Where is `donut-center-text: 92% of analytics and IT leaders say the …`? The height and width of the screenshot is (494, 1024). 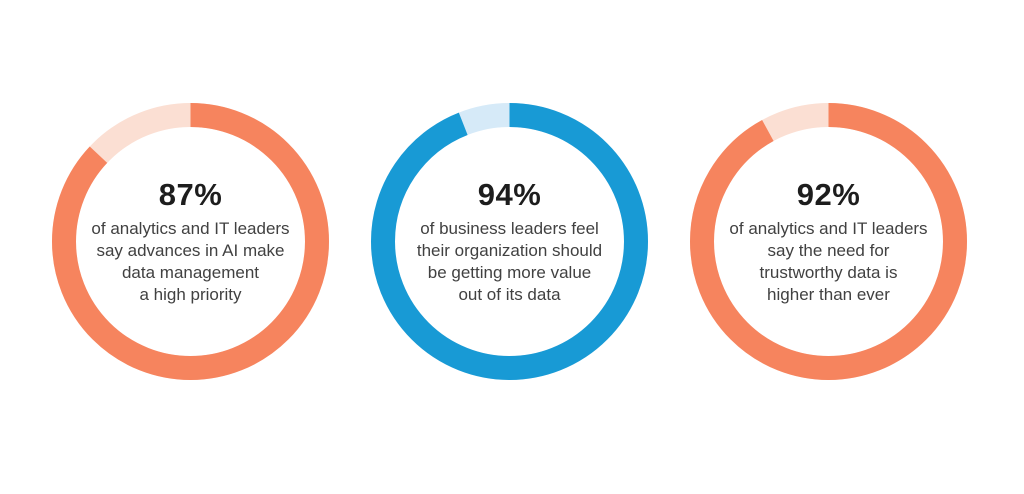 donut-center-text: 92% of analytics and IT leaders say the … is located at coordinates (828, 241).